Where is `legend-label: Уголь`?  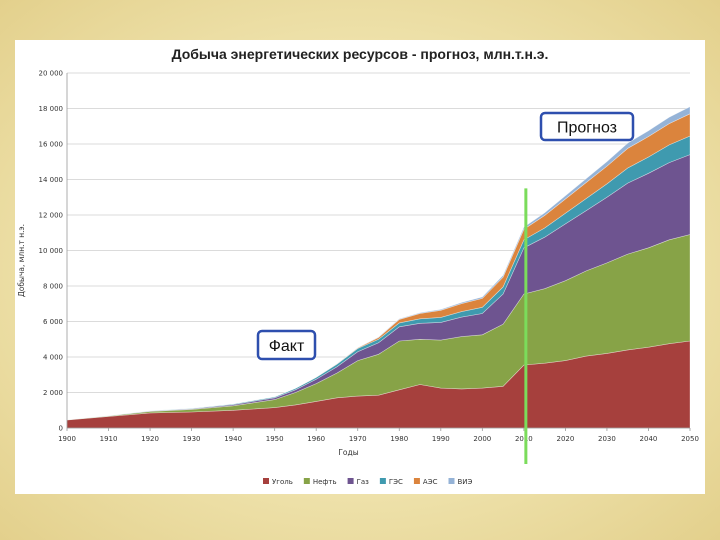 legend-label: Уголь is located at coordinates (282, 482).